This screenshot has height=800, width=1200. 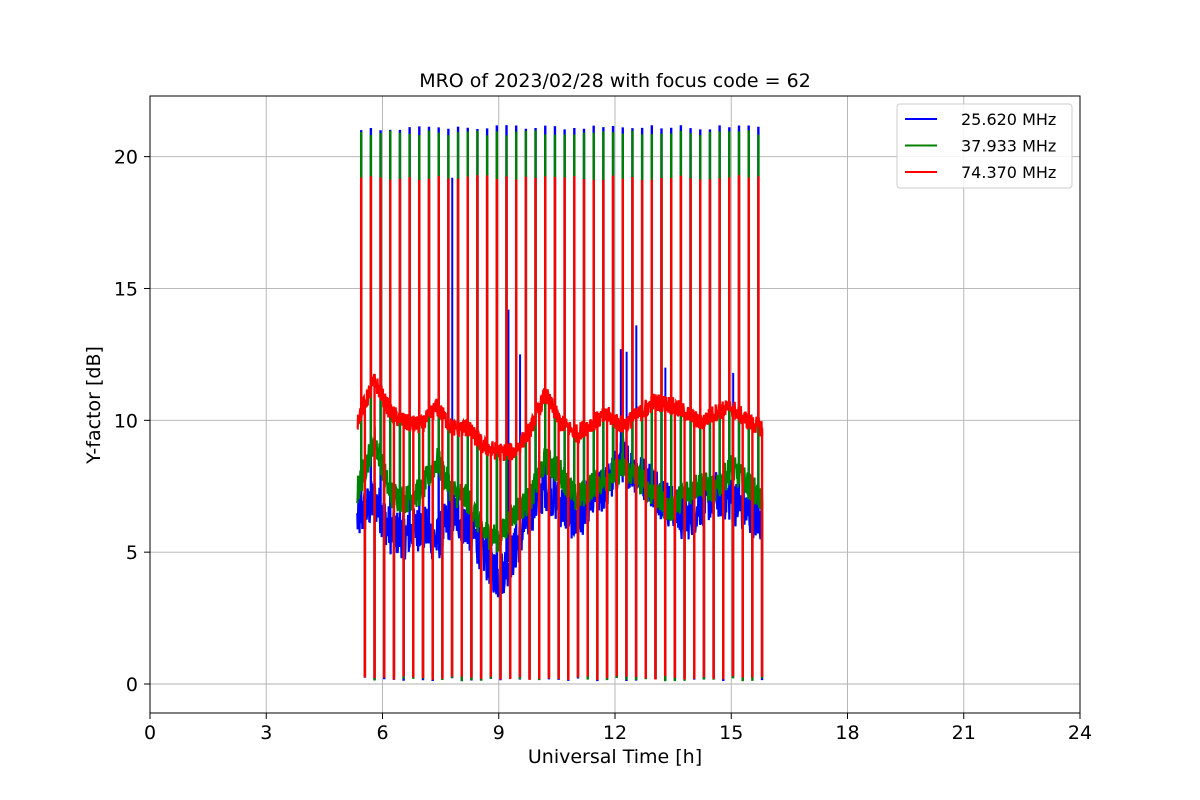 I want to click on x-tick-label: 0, so click(x=150, y=733).